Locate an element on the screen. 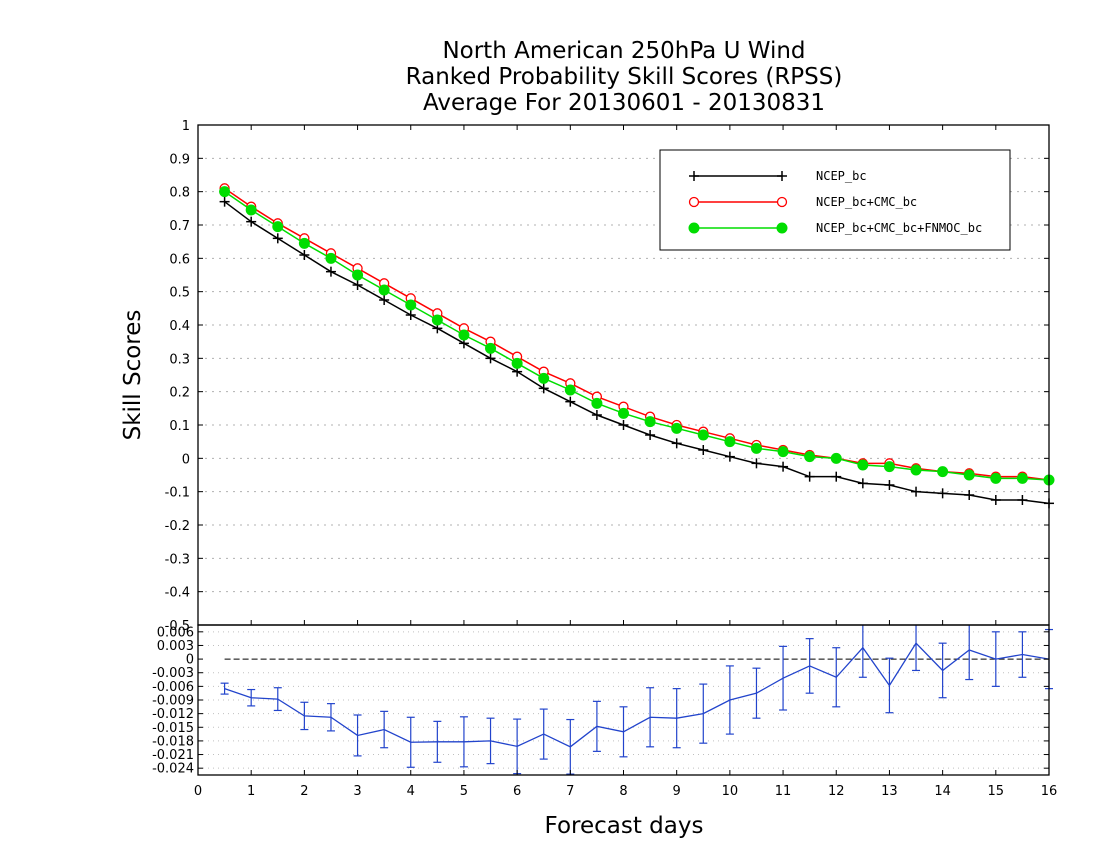 The image size is (1100, 850). x-tick-label: 6 is located at coordinates (517, 791).